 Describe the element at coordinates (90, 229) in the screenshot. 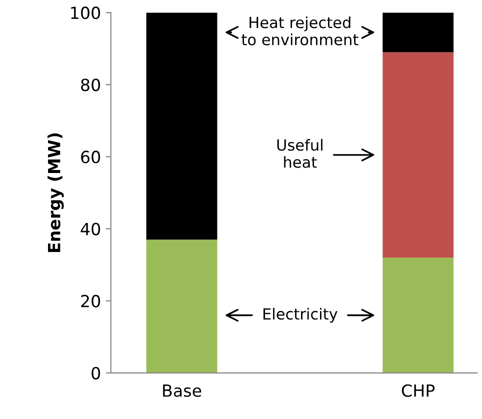

I see `y-tick-label: 40` at that location.